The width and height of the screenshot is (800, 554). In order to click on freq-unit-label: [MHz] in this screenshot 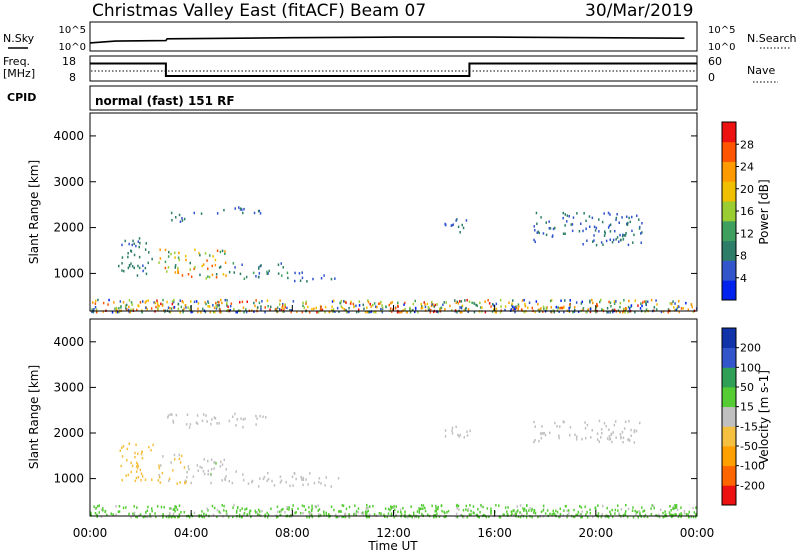, I will do `click(19, 73)`.